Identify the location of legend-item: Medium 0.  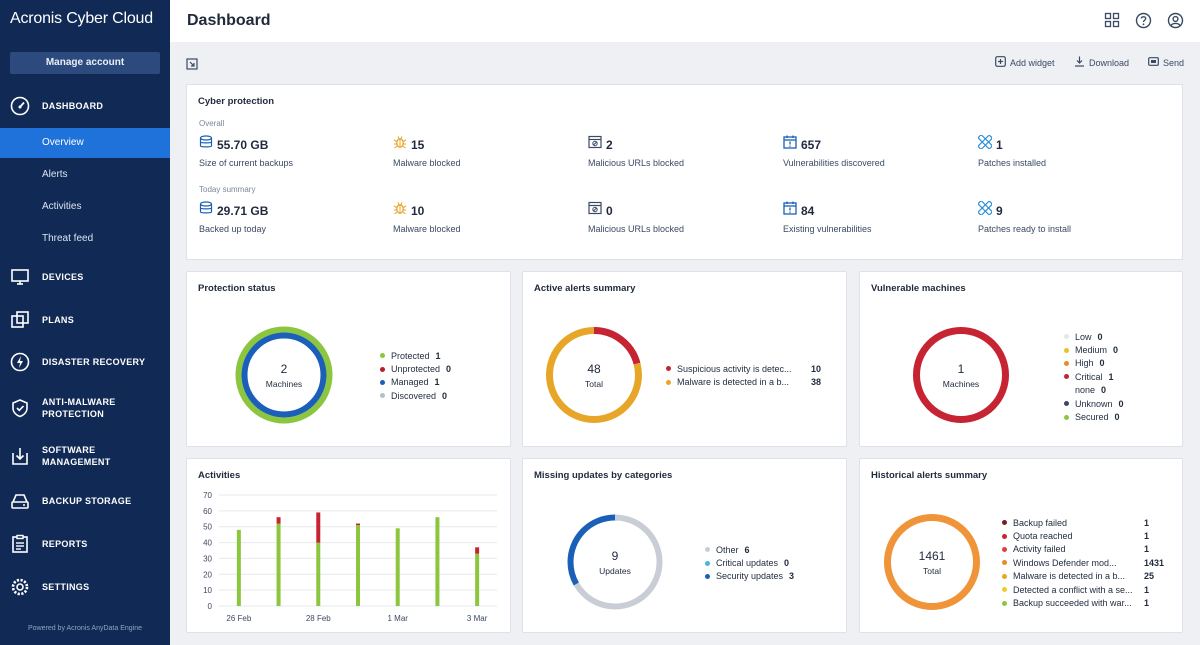
(1094, 349).